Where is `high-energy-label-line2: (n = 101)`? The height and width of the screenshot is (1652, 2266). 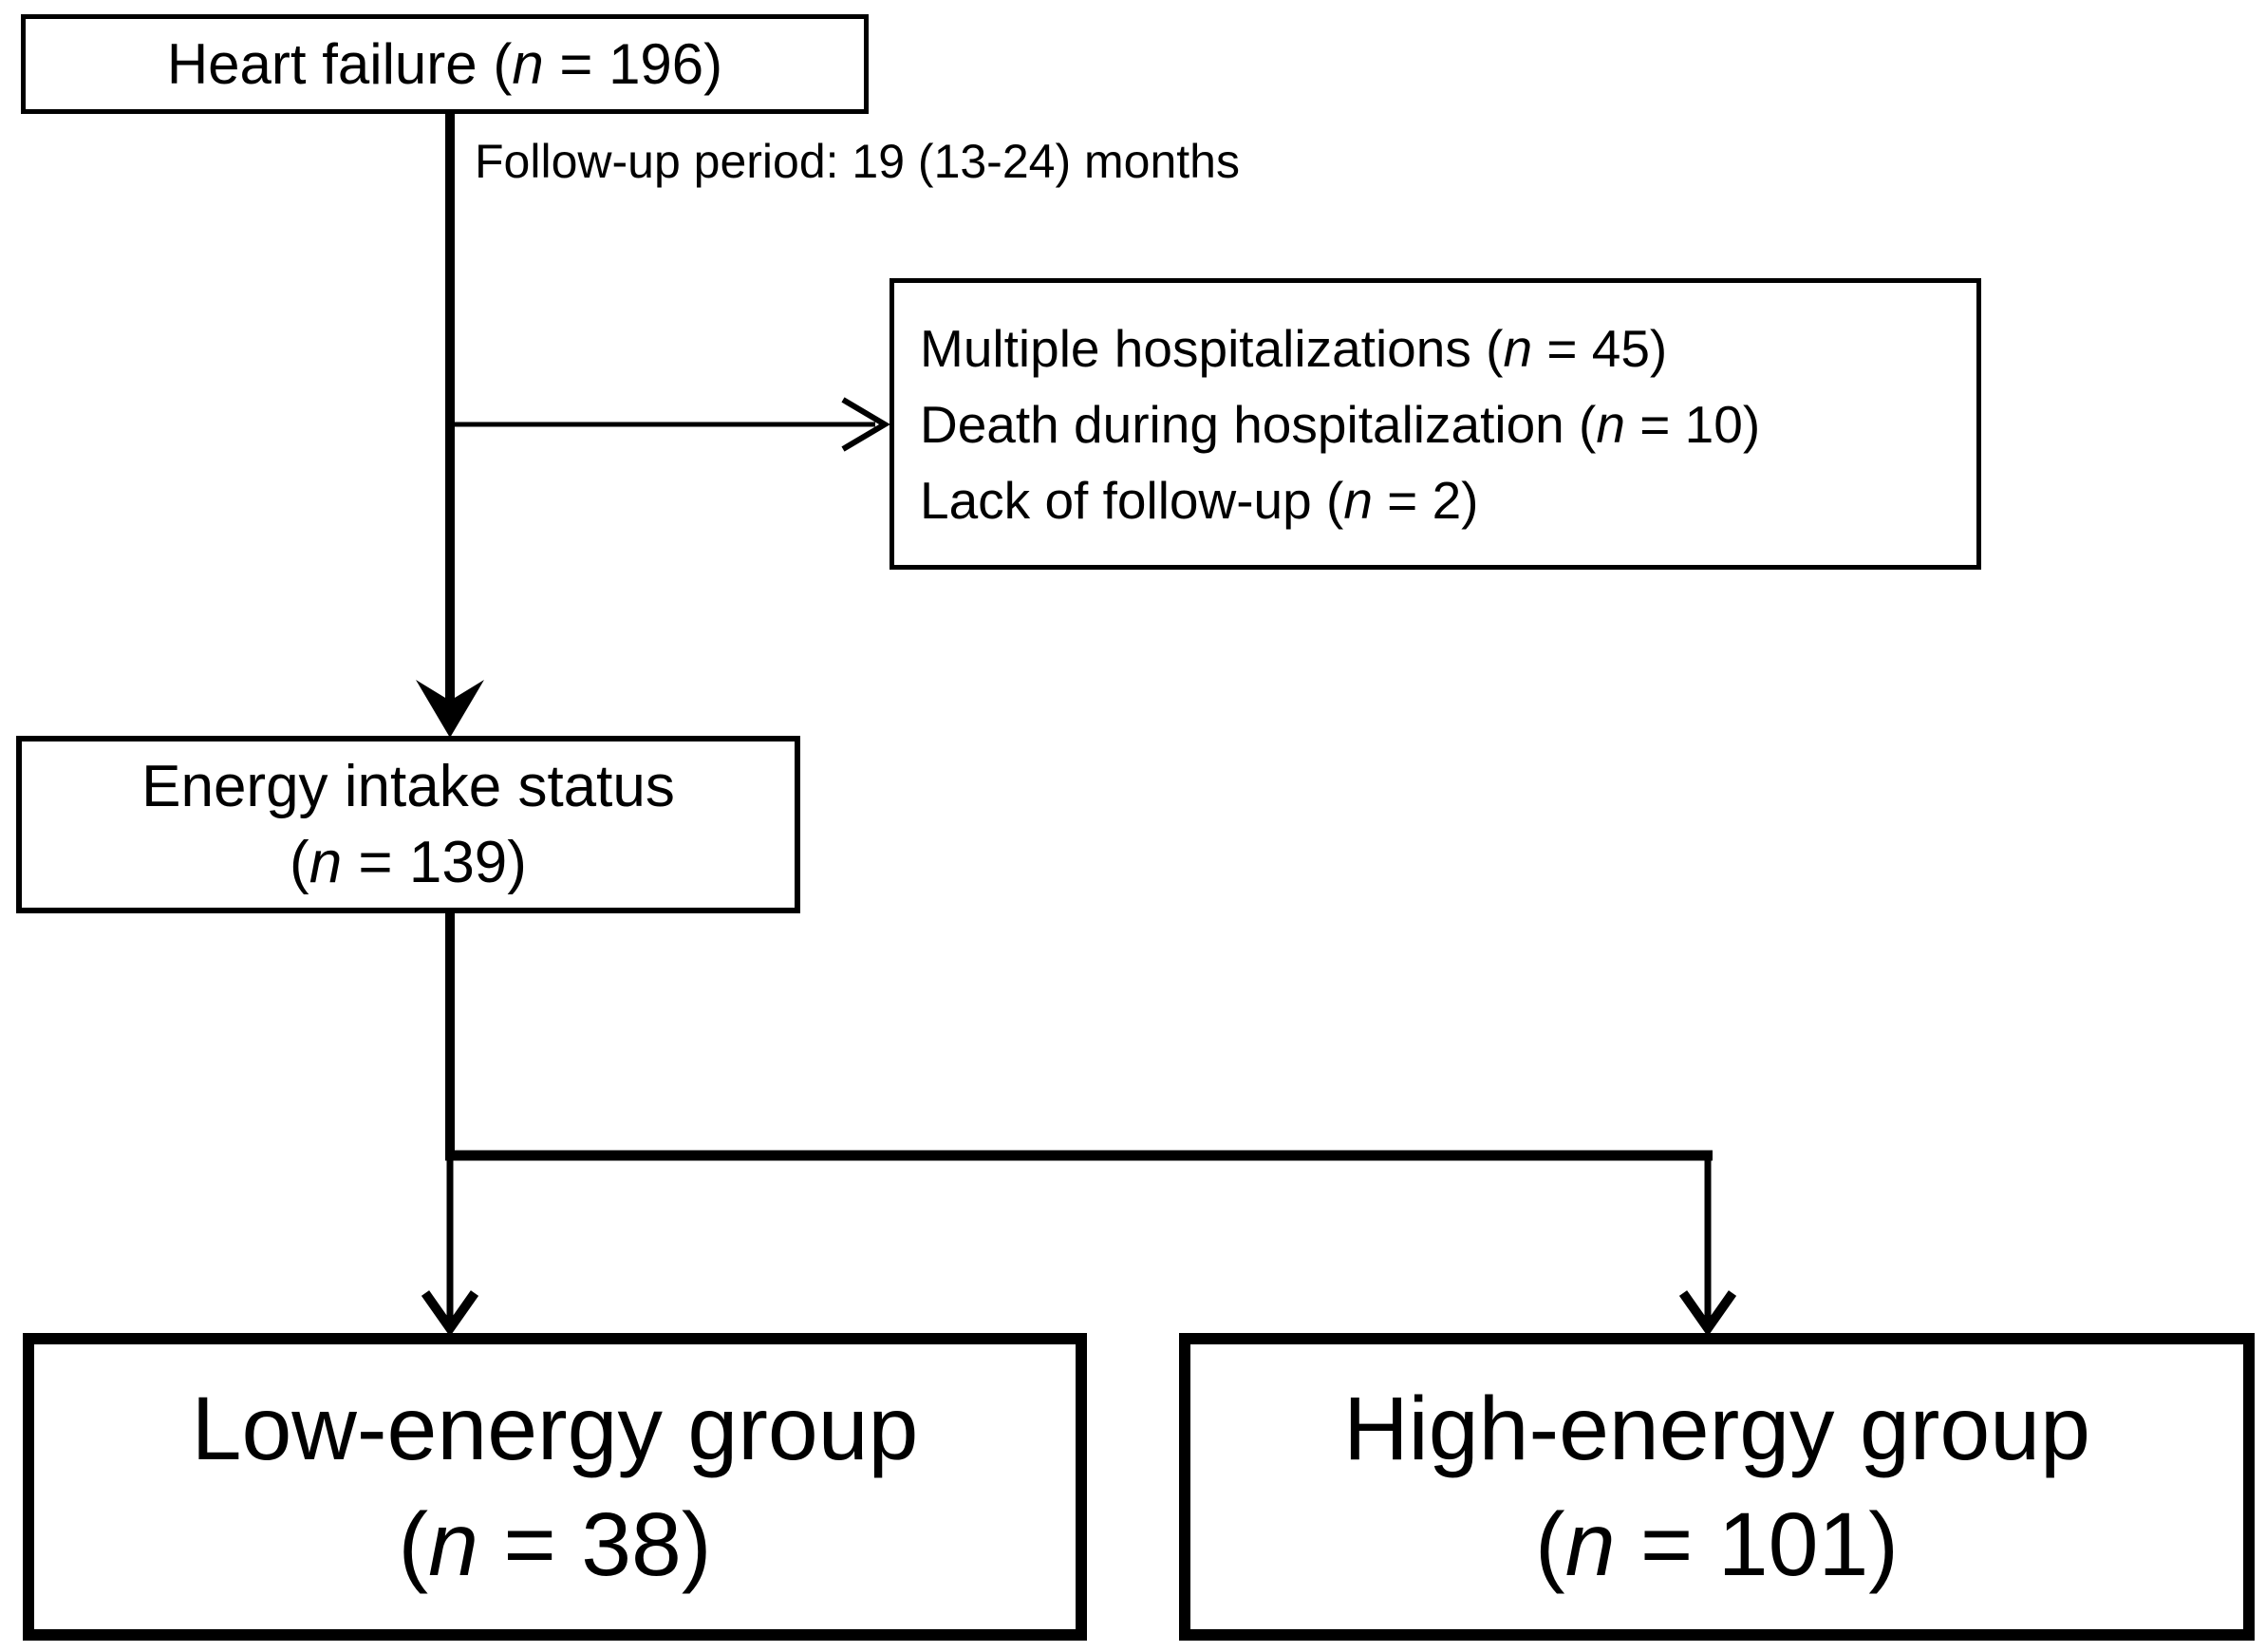
high-energy-label-line2: (n = 101) is located at coordinates (1717, 1545).